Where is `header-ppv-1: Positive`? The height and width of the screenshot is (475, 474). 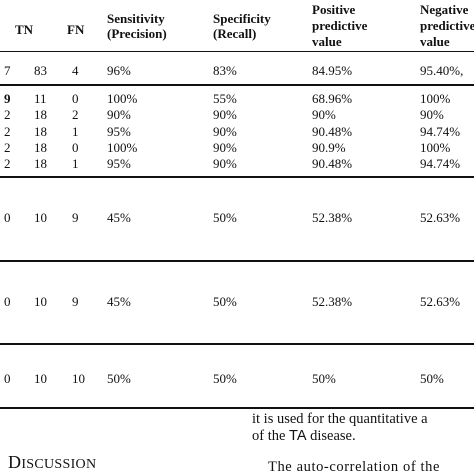
header-ppv-1: Positive is located at coordinates (334, 9).